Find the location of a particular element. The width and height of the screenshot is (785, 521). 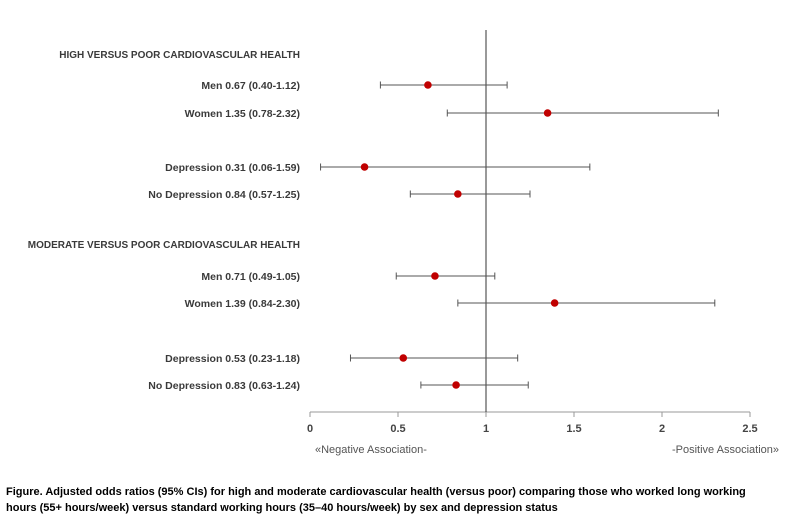

row-label: No Depression 0.83 (0.63-1.24) is located at coordinates (224, 386).